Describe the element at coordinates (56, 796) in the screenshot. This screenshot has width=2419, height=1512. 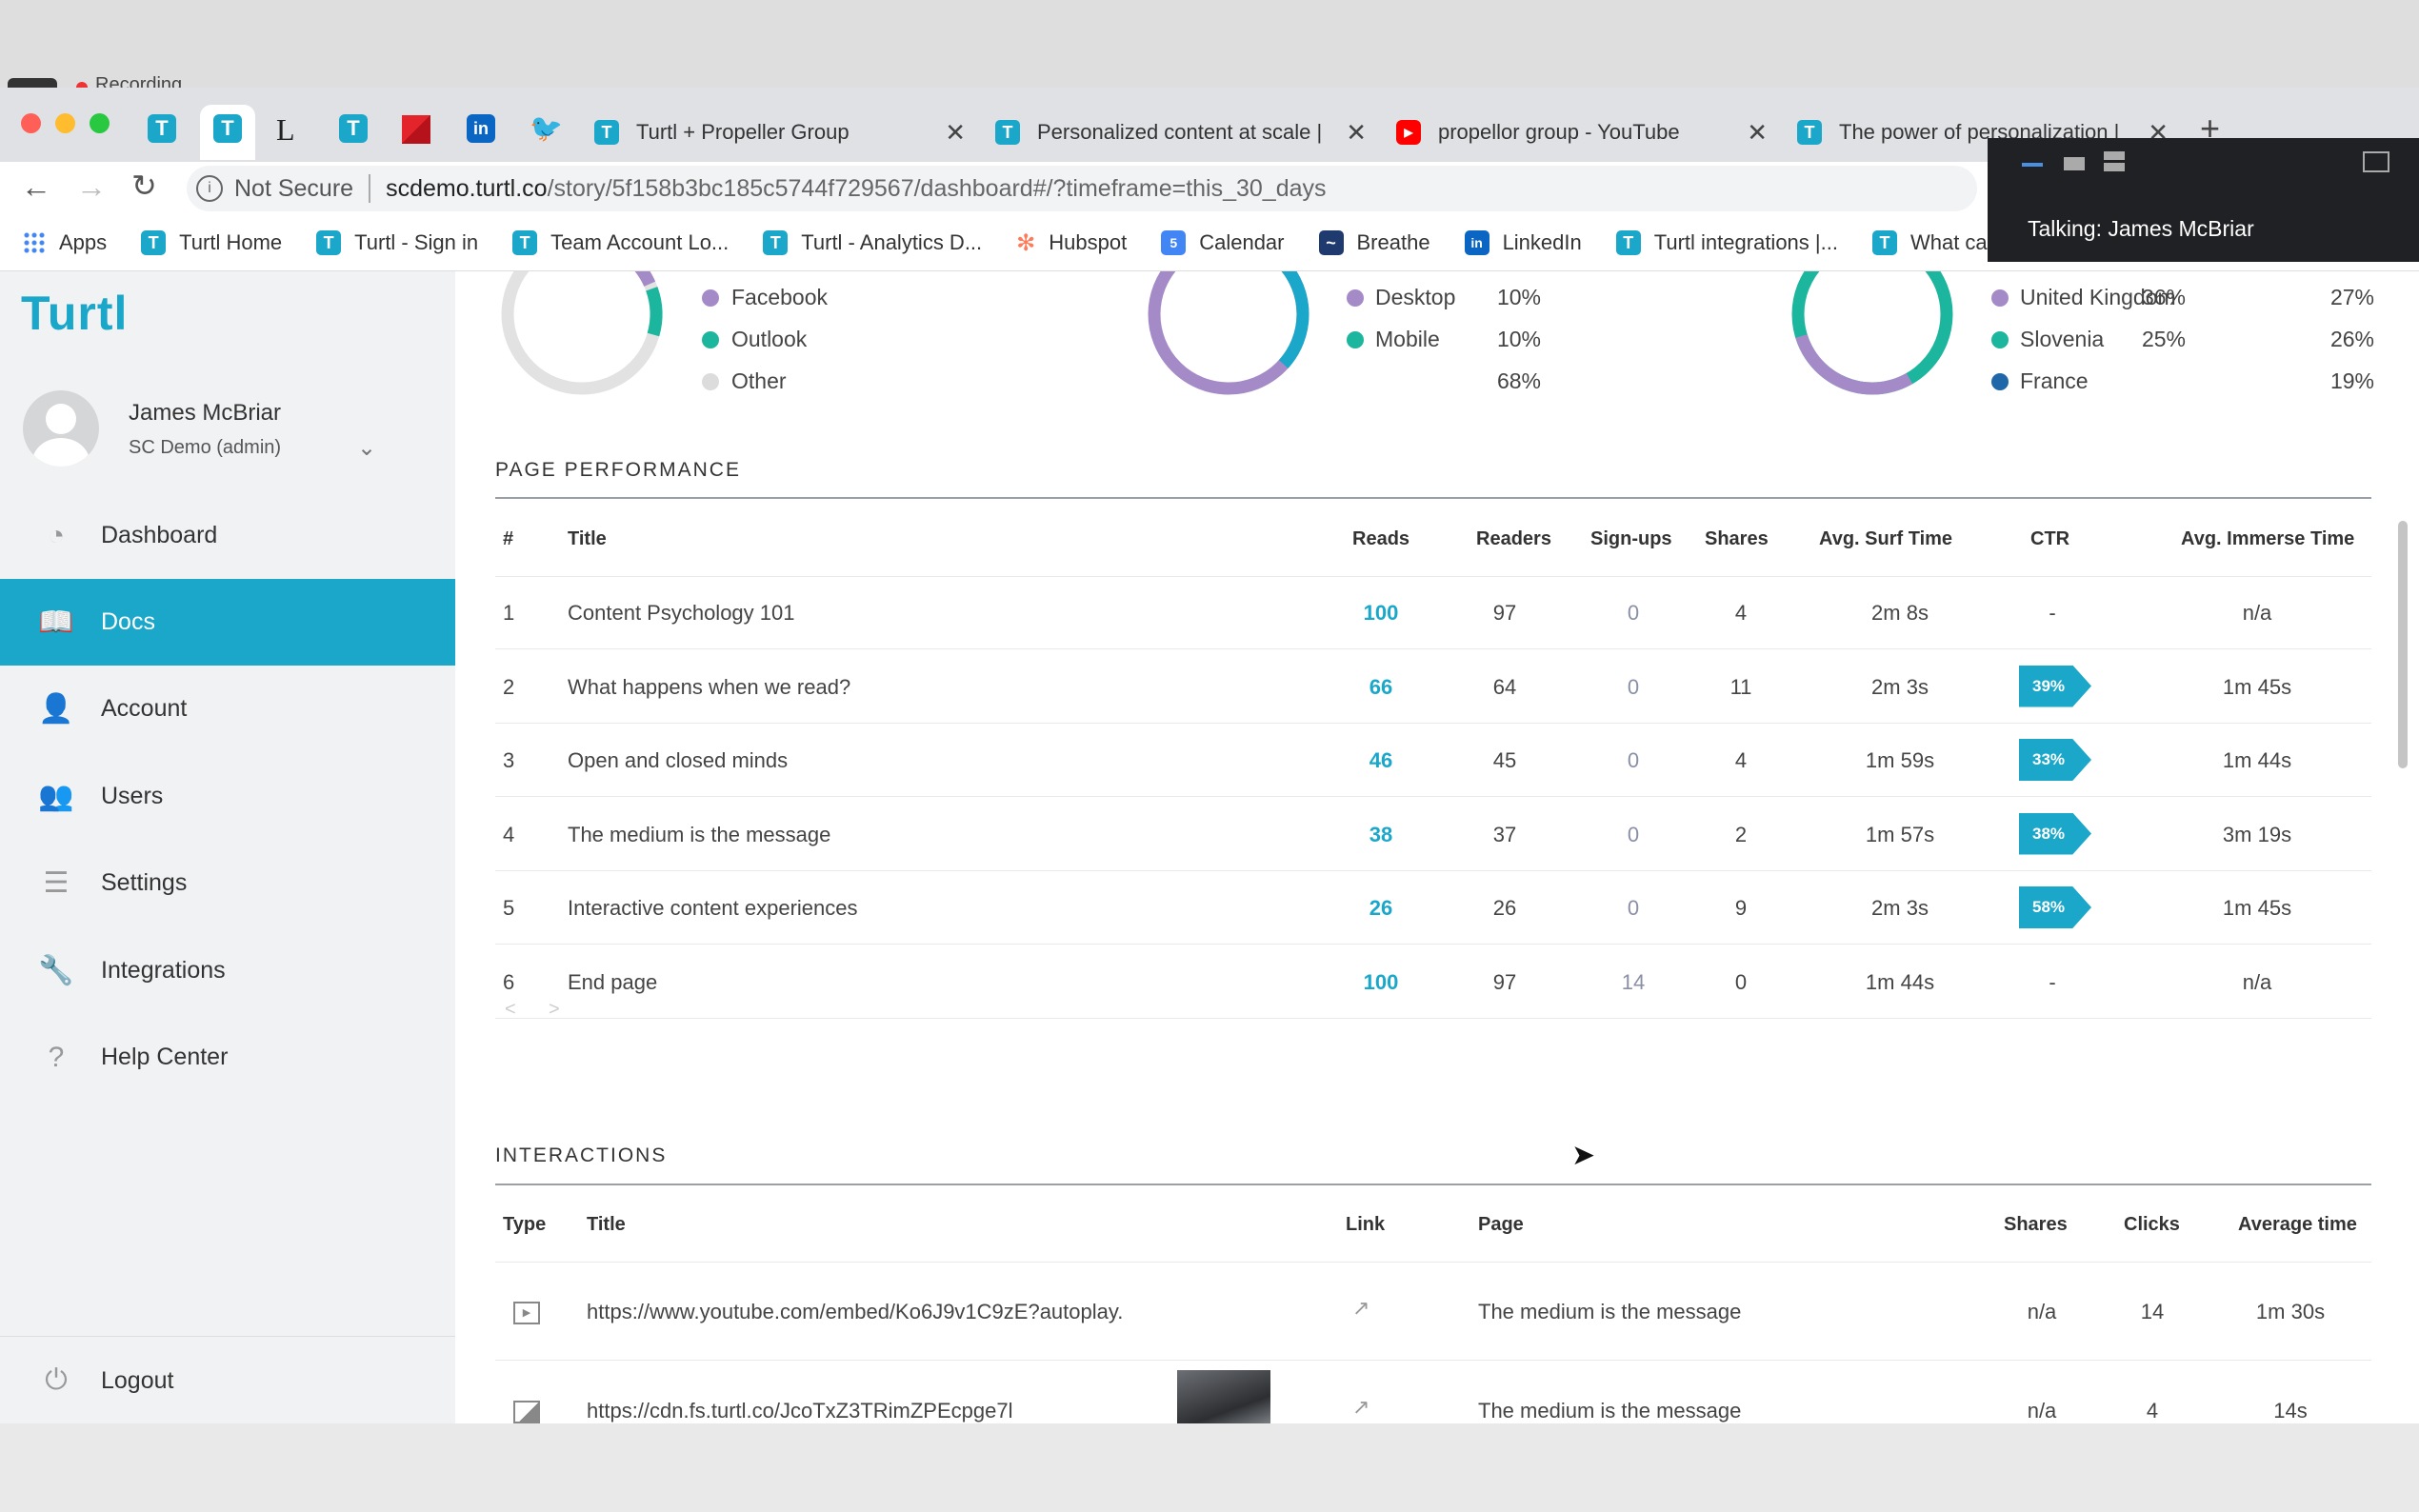
I see `users-icon: 👥` at that location.